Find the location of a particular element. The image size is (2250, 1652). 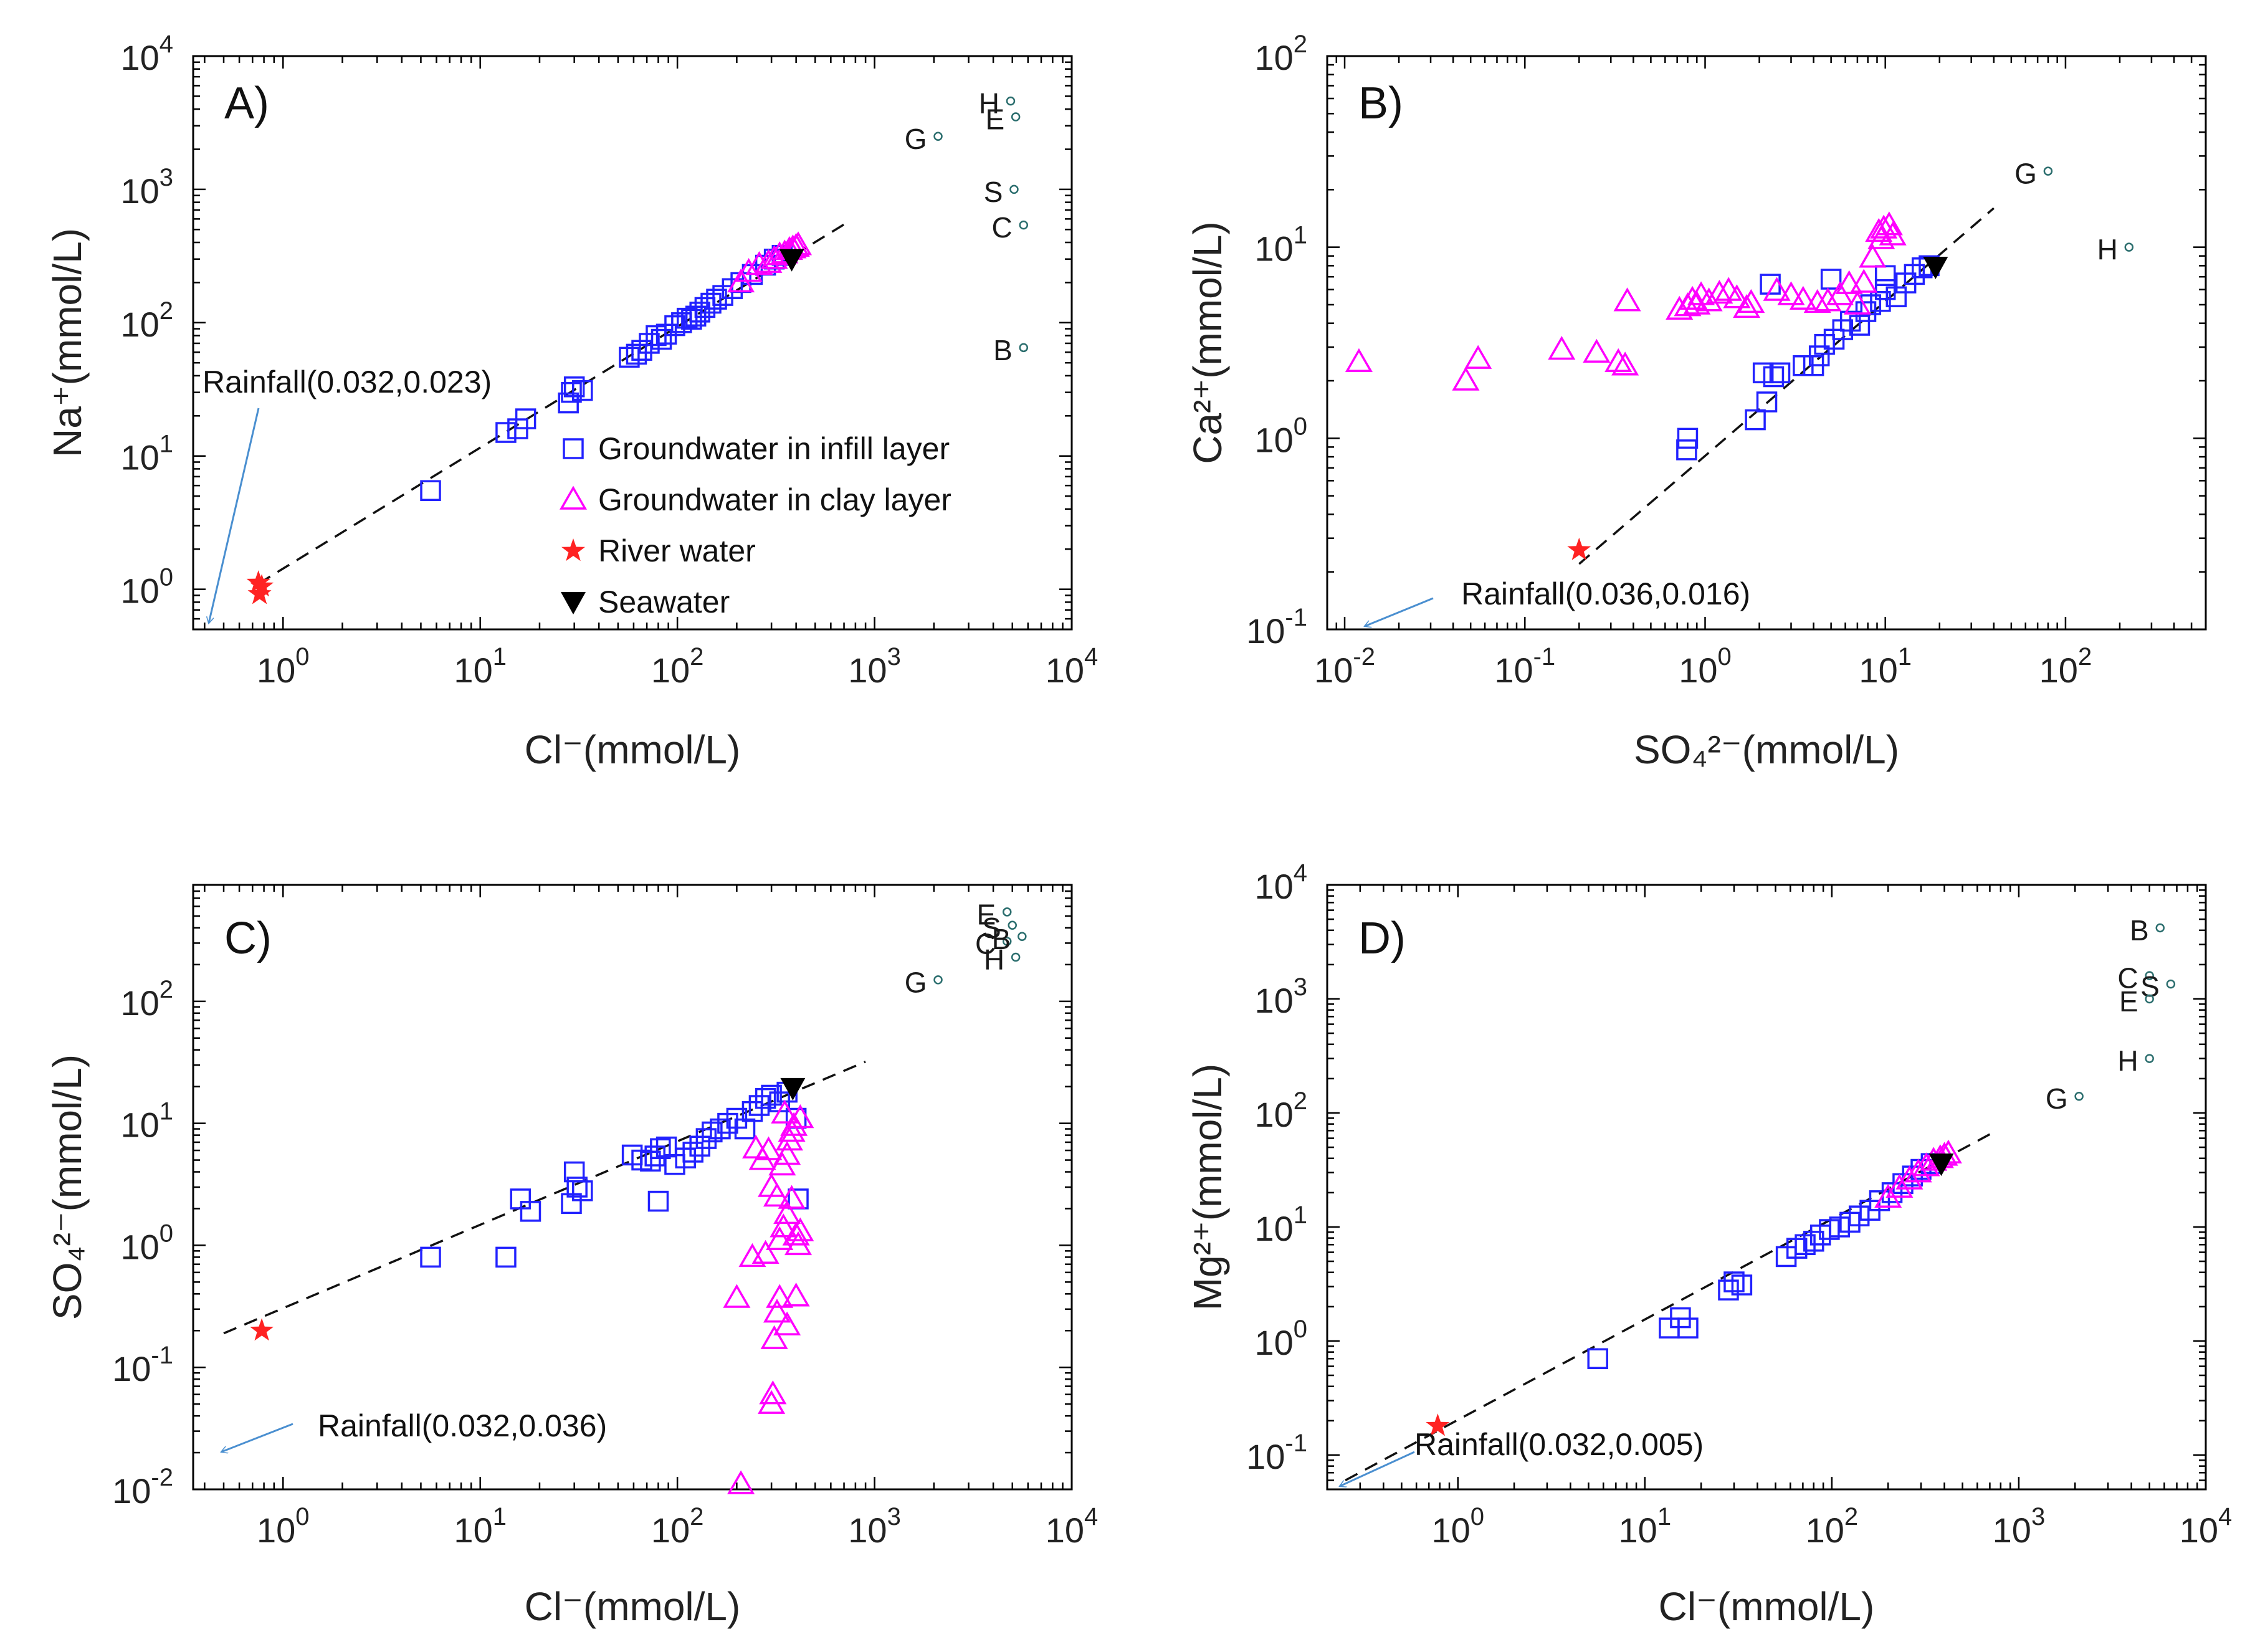

x-tick-label: 10⁻² is located at coordinates (1344, 666).